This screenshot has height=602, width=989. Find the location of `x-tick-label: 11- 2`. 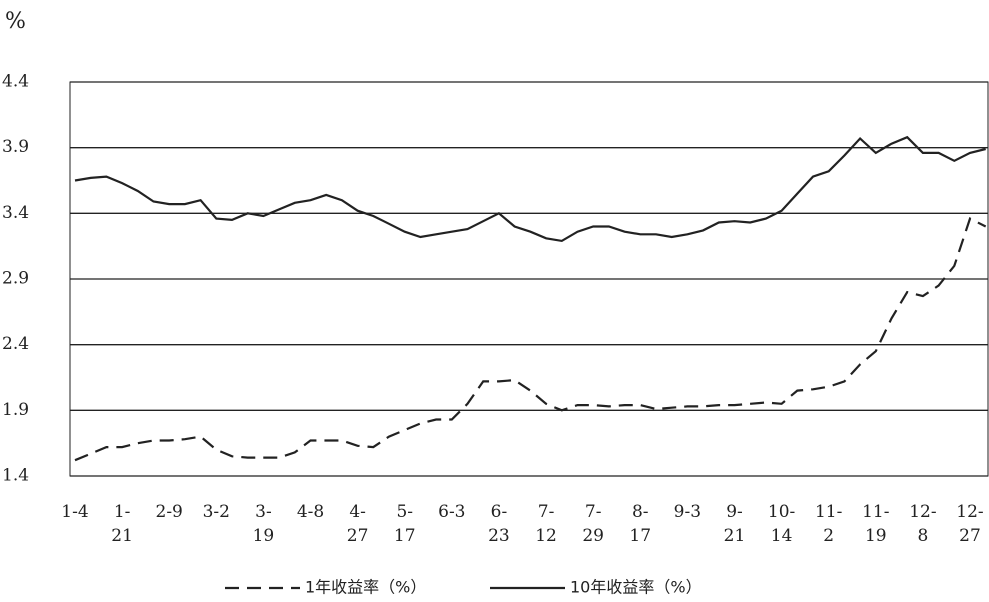

x-tick-label: 11- 2 is located at coordinates (828, 524).